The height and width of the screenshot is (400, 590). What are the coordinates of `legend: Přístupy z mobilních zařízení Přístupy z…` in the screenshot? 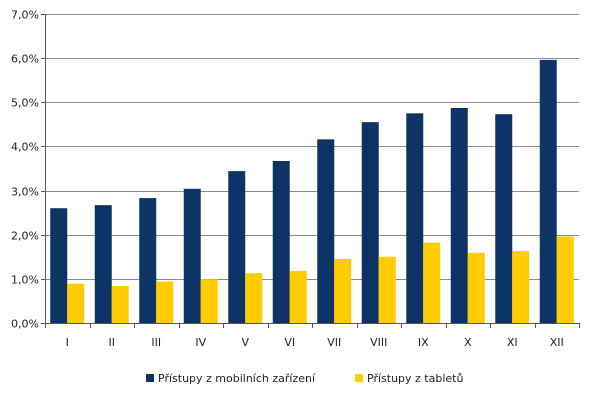 It's located at (304, 378).